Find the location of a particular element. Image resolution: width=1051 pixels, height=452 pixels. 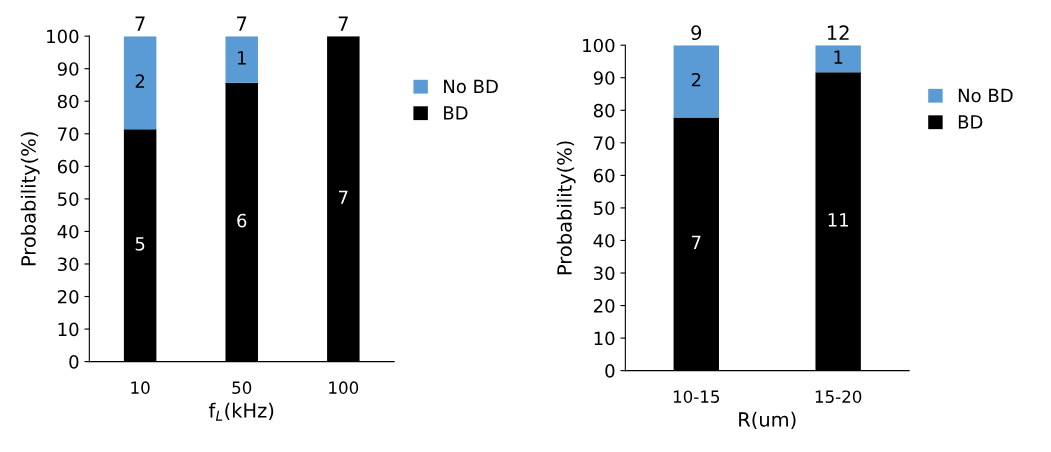

annotation: 12 is located at coordinates (838, 32).